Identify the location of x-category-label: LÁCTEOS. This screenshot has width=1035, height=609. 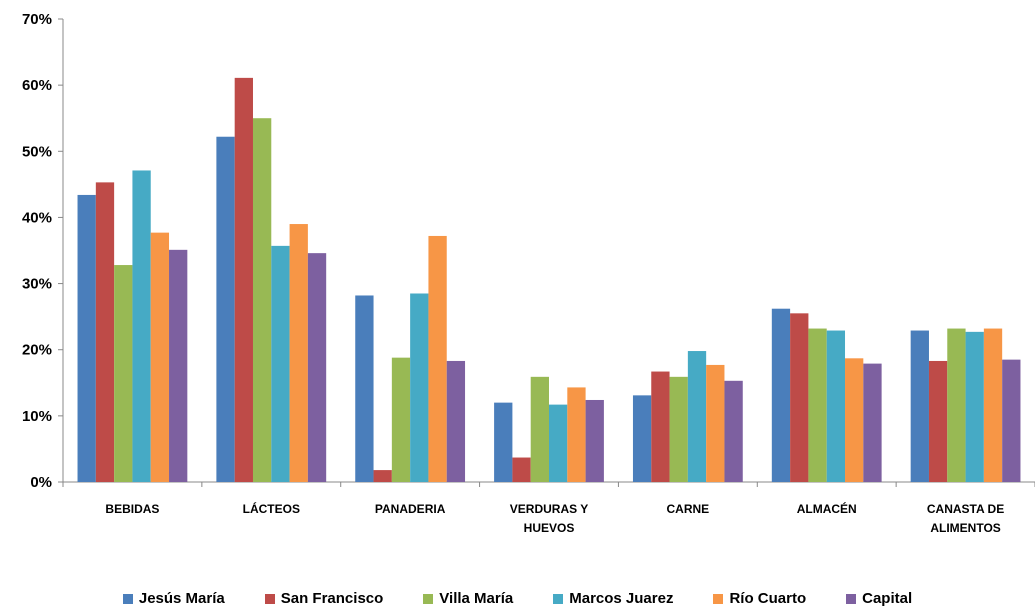
(271, 508).